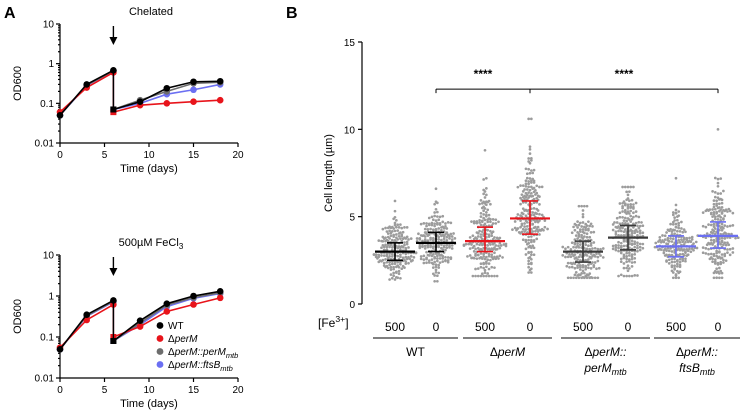 This screenshot has width=750, height=418. Describe the element at coordinates (628, 327) in the screenshot. I see `dose-label: 0` at that location.